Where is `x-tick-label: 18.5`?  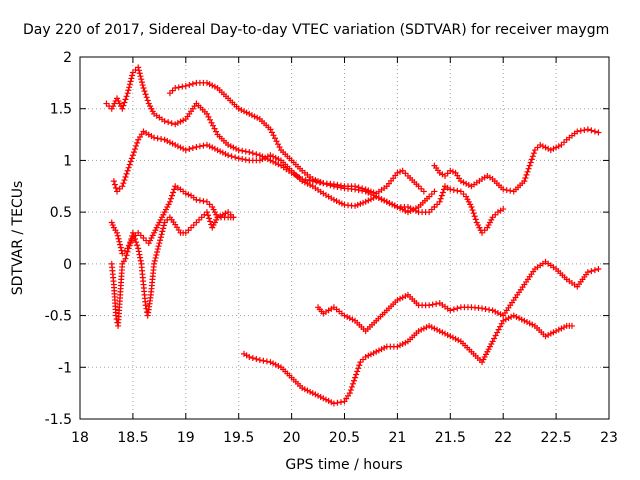 x-tick-label: 18.5 is located at coordinates (132, 438).